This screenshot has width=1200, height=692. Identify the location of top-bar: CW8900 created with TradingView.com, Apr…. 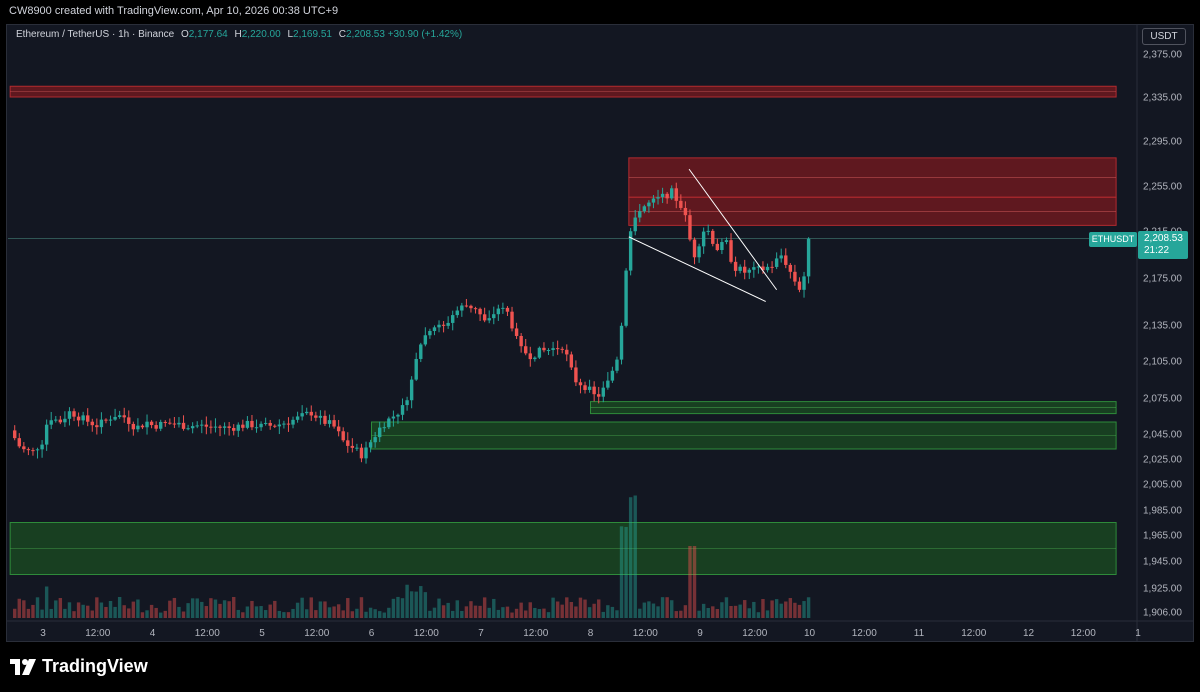
(600, 12).